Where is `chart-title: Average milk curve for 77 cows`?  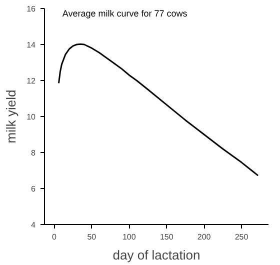
chart-title: Average milk curve for 77 cows is located at coordinates (125, 13).